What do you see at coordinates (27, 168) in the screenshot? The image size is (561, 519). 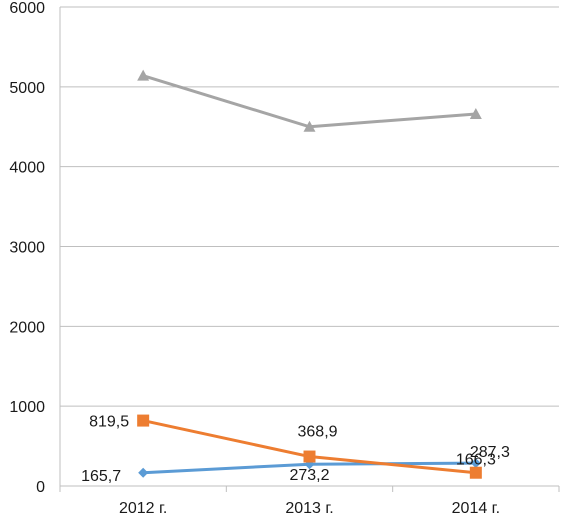 I see `y-tick-label: 4000` at bounding box center [27, 168].